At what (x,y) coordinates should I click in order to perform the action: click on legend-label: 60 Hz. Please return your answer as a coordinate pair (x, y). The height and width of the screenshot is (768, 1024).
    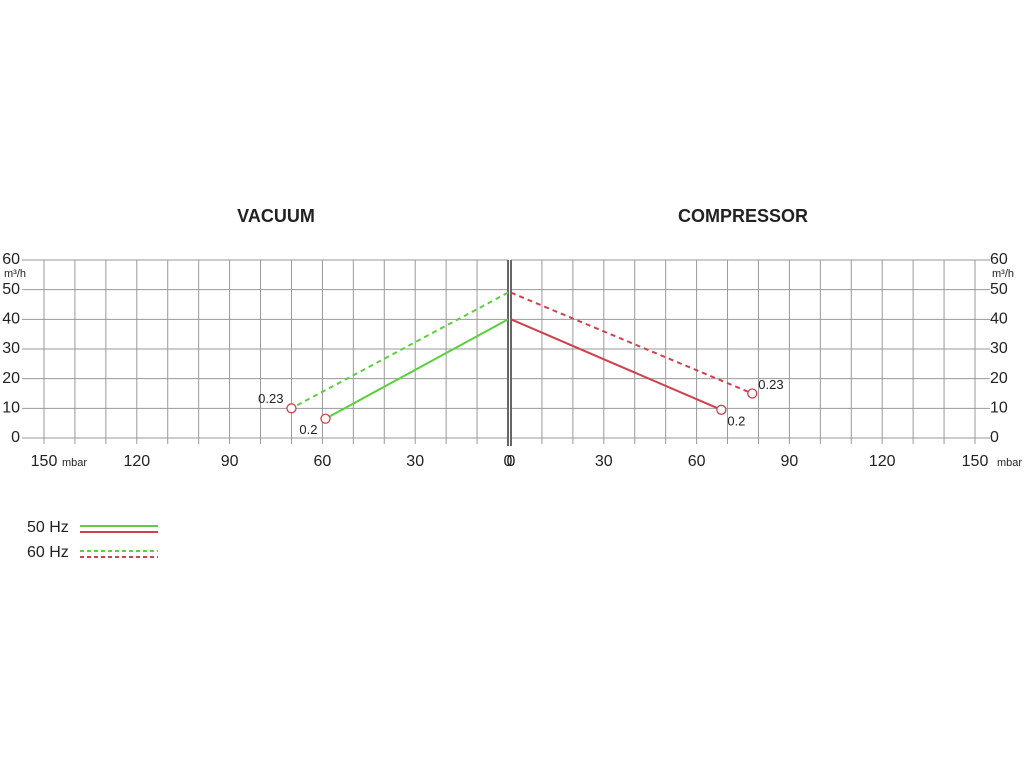
    Looking at the image, I should click on (48, 552).